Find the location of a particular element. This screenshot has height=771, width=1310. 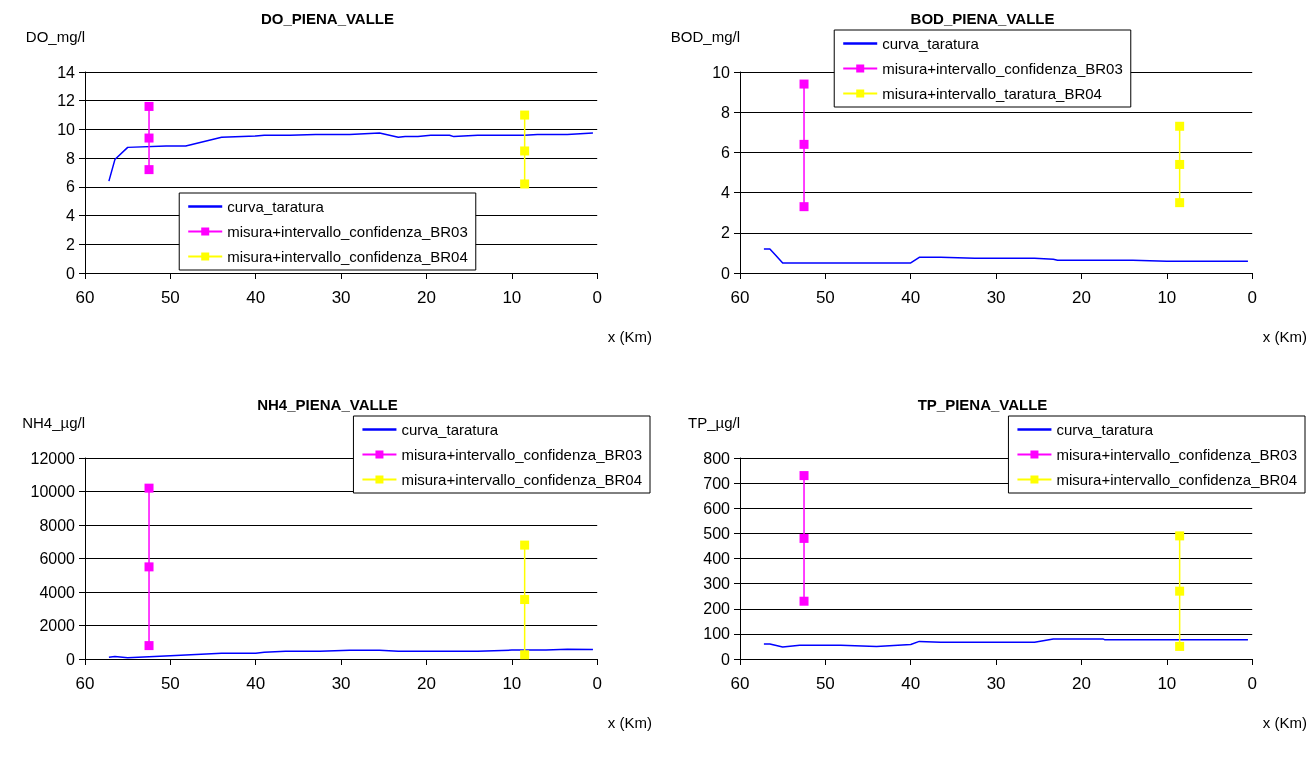

chart-title: TP_PIENA_VALLE is located at coordinates (982, 404).